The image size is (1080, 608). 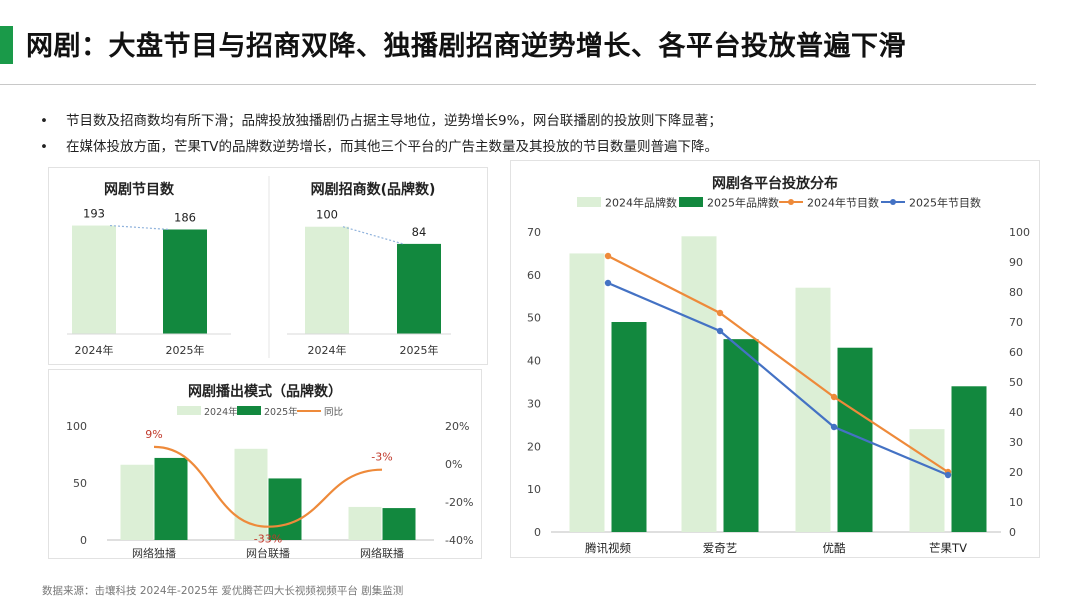 What do you see at coordinates (1016, 262) in the screenshot?
I see `y2-tick-label: 90` at bounding box center [1016, 262].